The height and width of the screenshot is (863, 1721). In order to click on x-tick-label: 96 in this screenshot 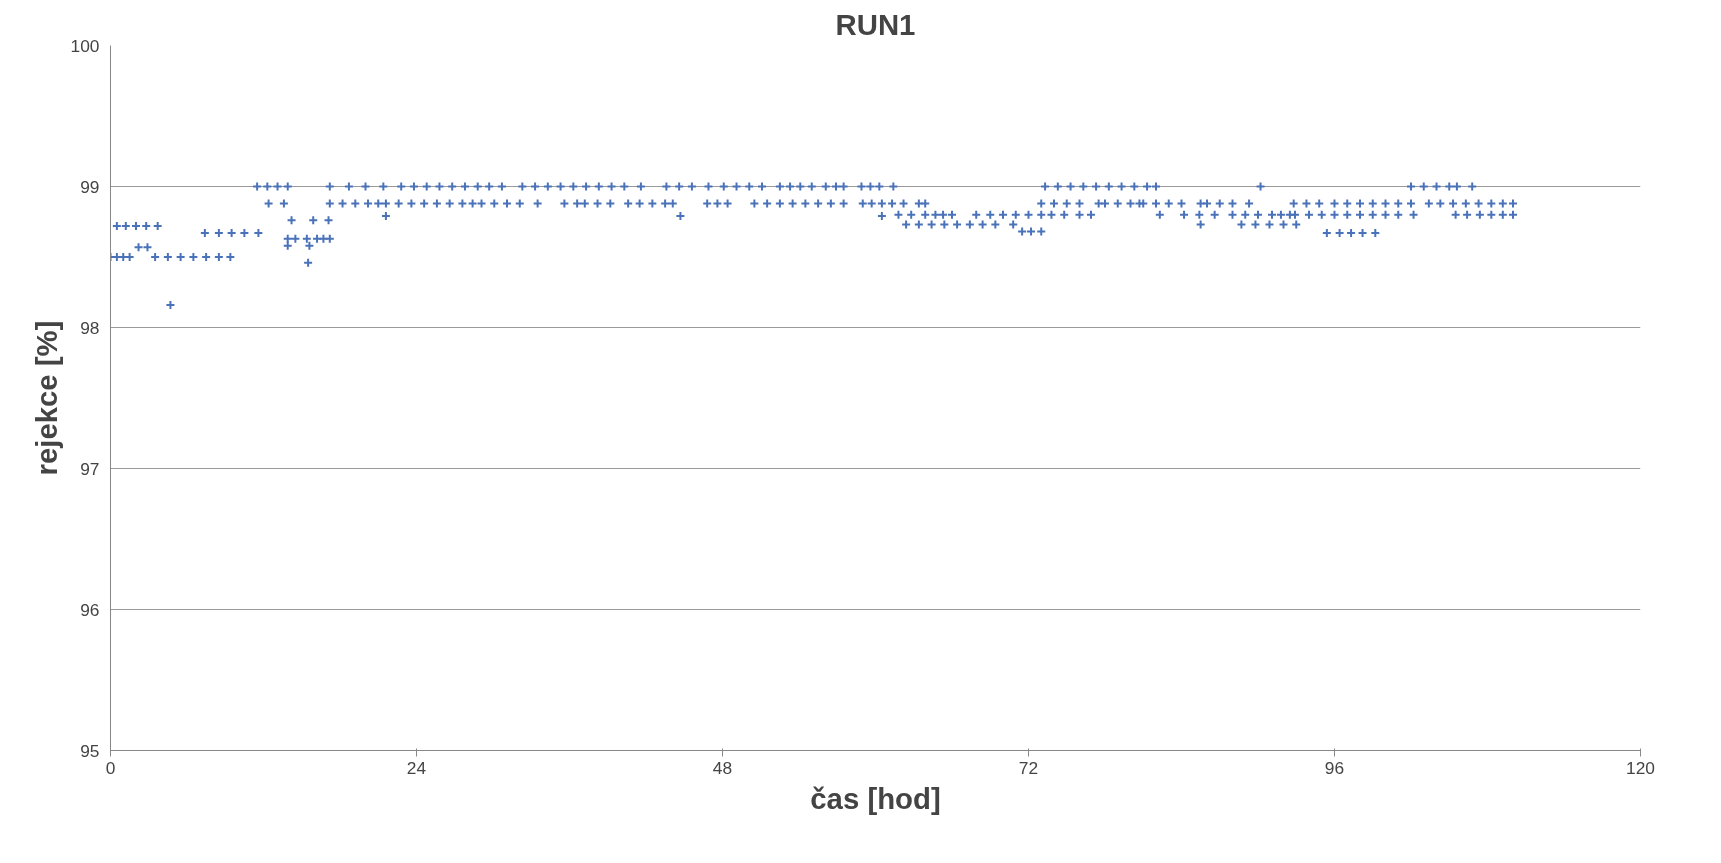, I will do `click(1334, 767)`.